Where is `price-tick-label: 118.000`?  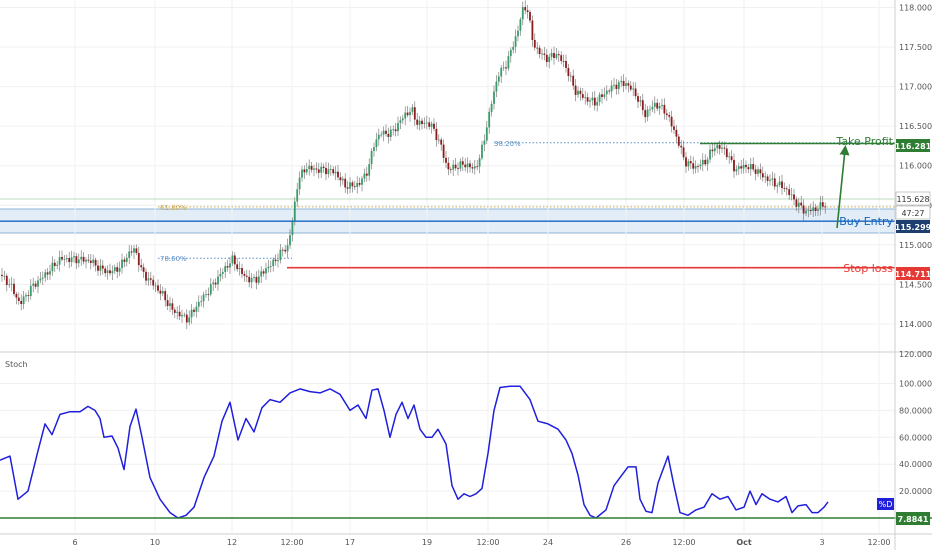 price-tick-label: 118.000 is located at coordinates (915, 8).